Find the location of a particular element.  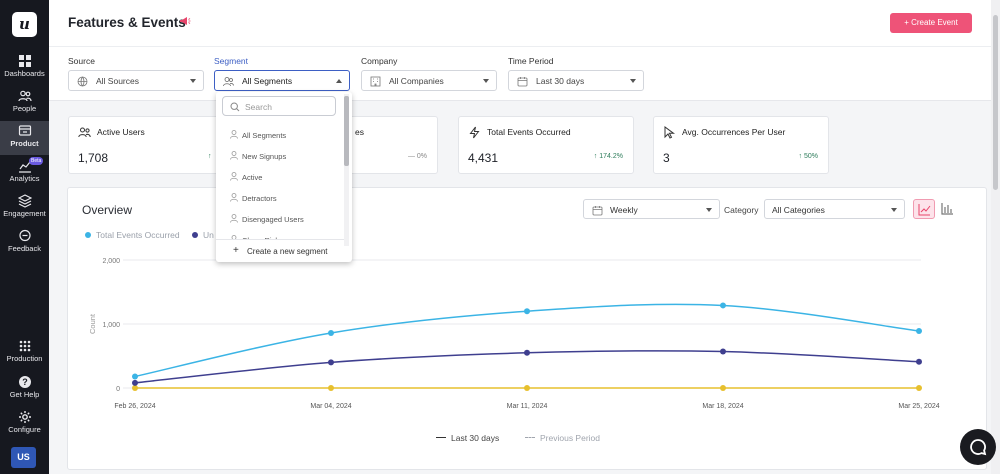

app-logo: u is located at coordinates (24, 24).